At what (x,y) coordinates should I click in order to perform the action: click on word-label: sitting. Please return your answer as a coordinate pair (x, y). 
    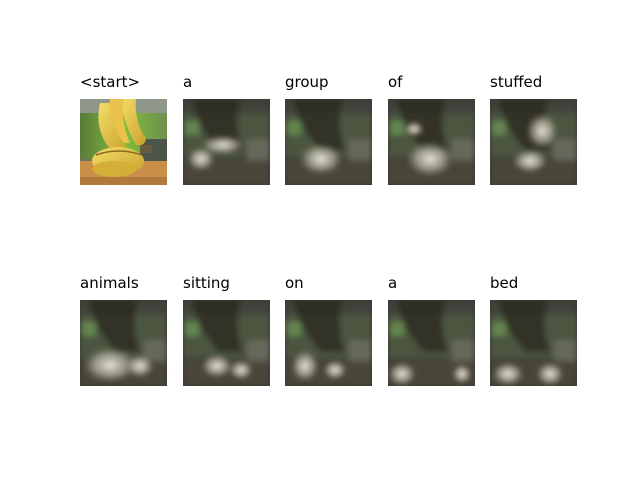
    Looking at the image, I should click on (206, 283).